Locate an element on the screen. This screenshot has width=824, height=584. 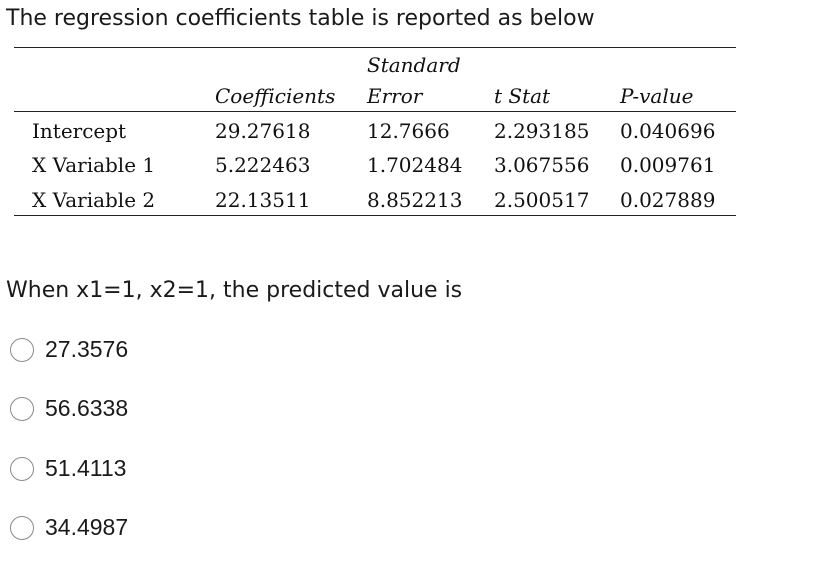
option-choice-4: 34.4987 is located at coordinates (69, 527).